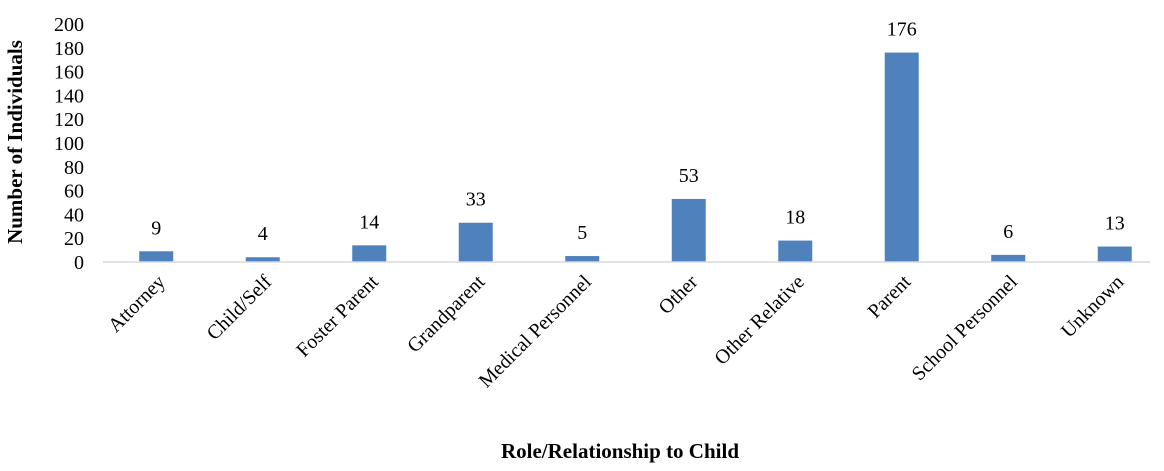 The width and height of the screenshot is (1164, 471). What do you see at coordinates (69, 25) in the screenshot?
I see `y-tick-label: 200` at bounding box center [69, 25].